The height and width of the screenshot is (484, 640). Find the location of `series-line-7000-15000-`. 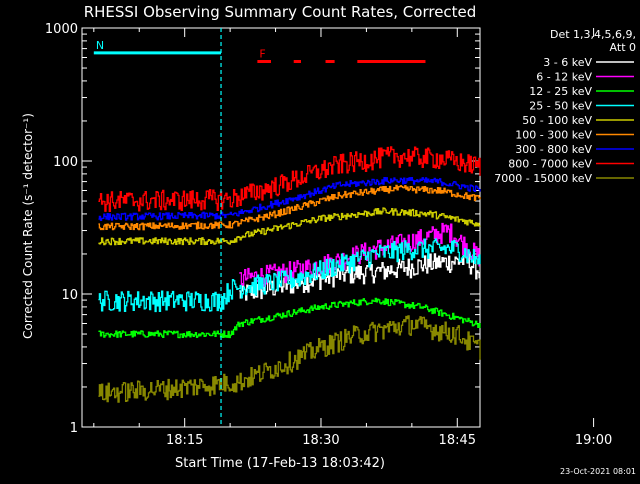

series-line-7000-15000- is located at coordinates (289, 359).